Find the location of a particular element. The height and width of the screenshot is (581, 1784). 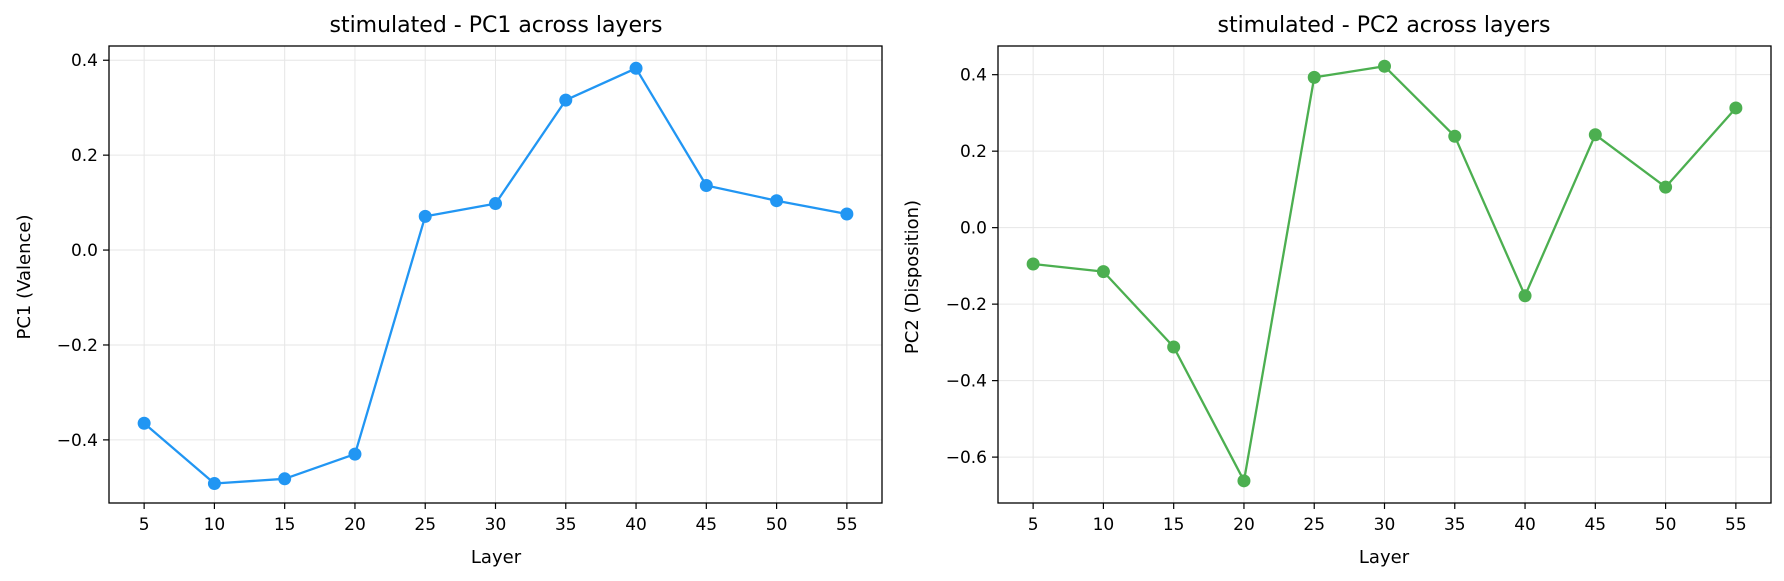

chart-title-pc2: stimulated - PC2 across layers is located at coordinates (1383, 25).